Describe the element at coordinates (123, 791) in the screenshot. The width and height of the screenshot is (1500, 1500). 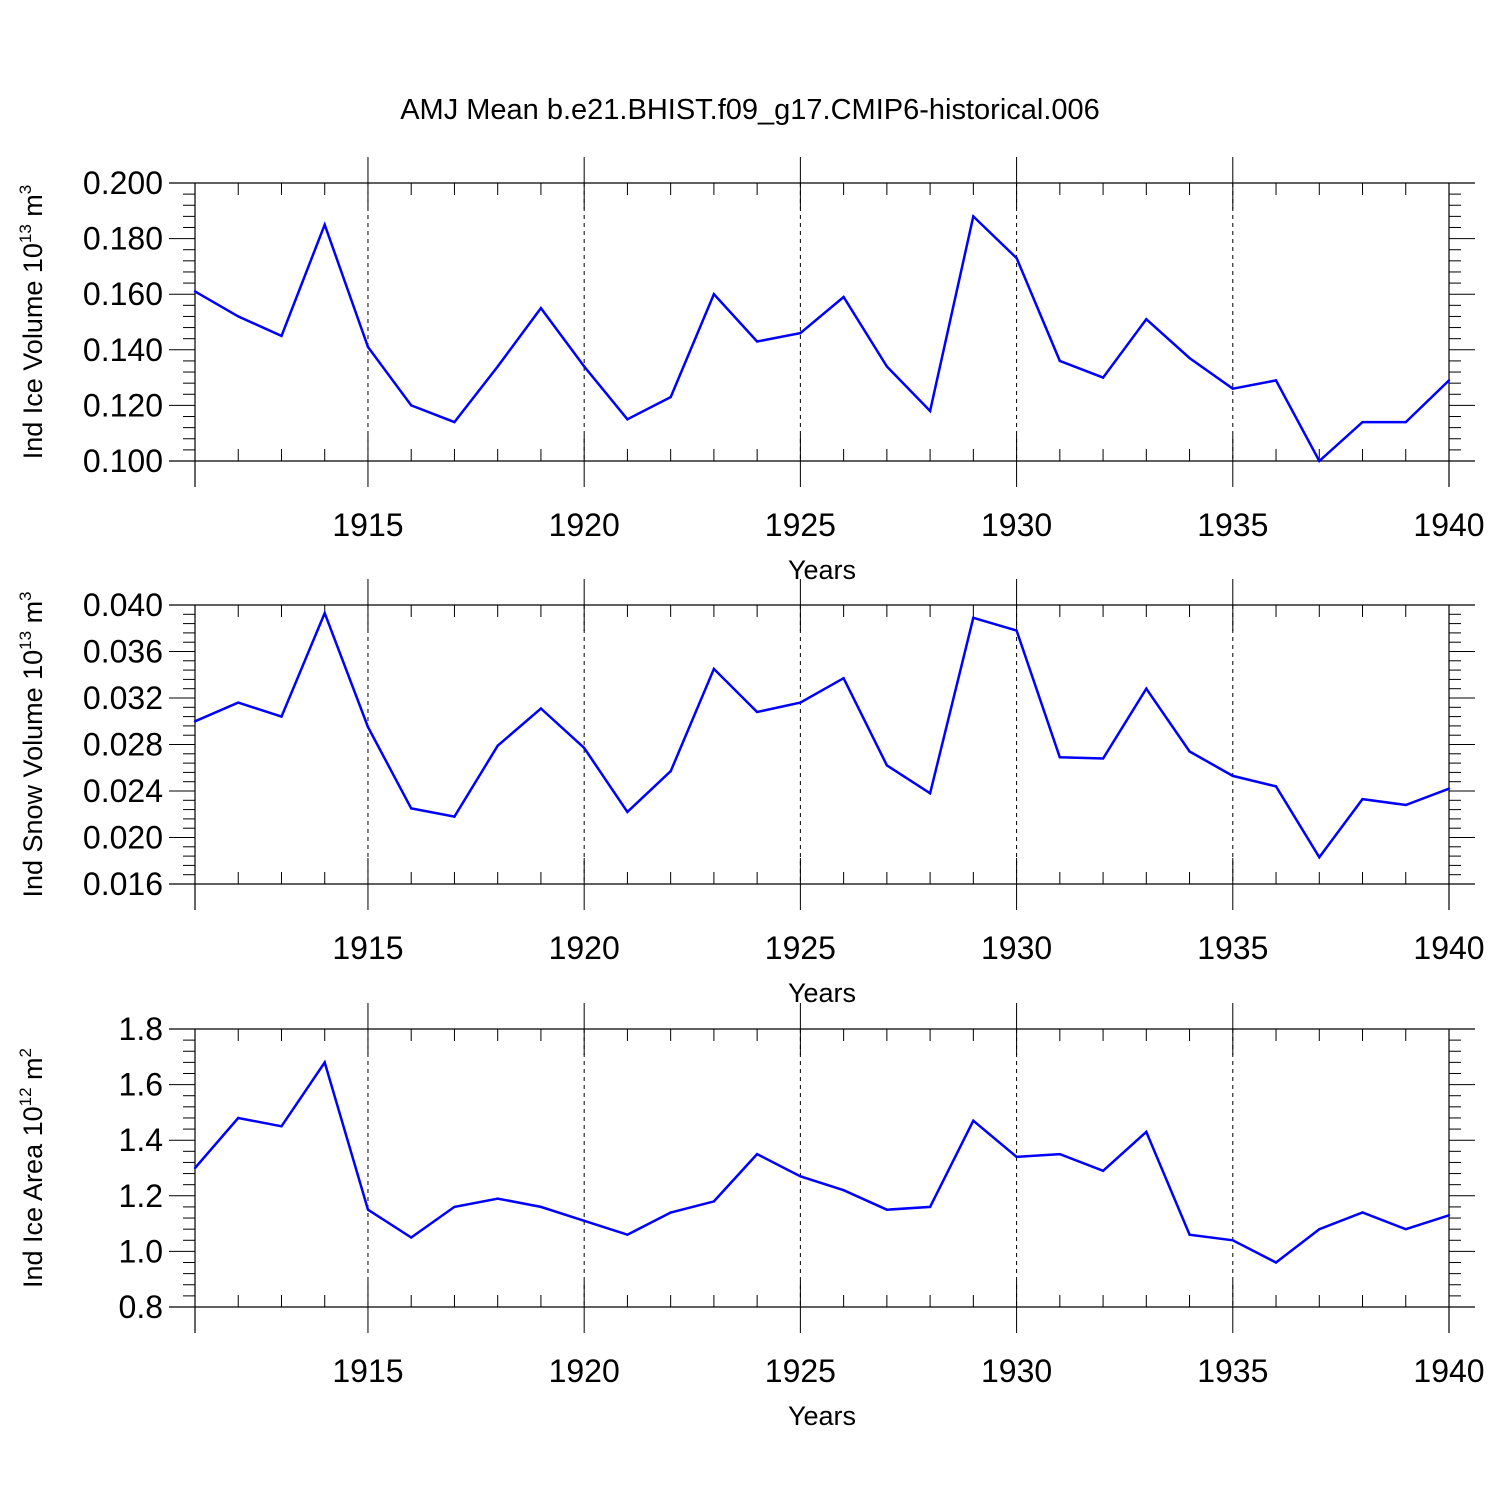
I see `y-tick-label: 0.024` at that location.